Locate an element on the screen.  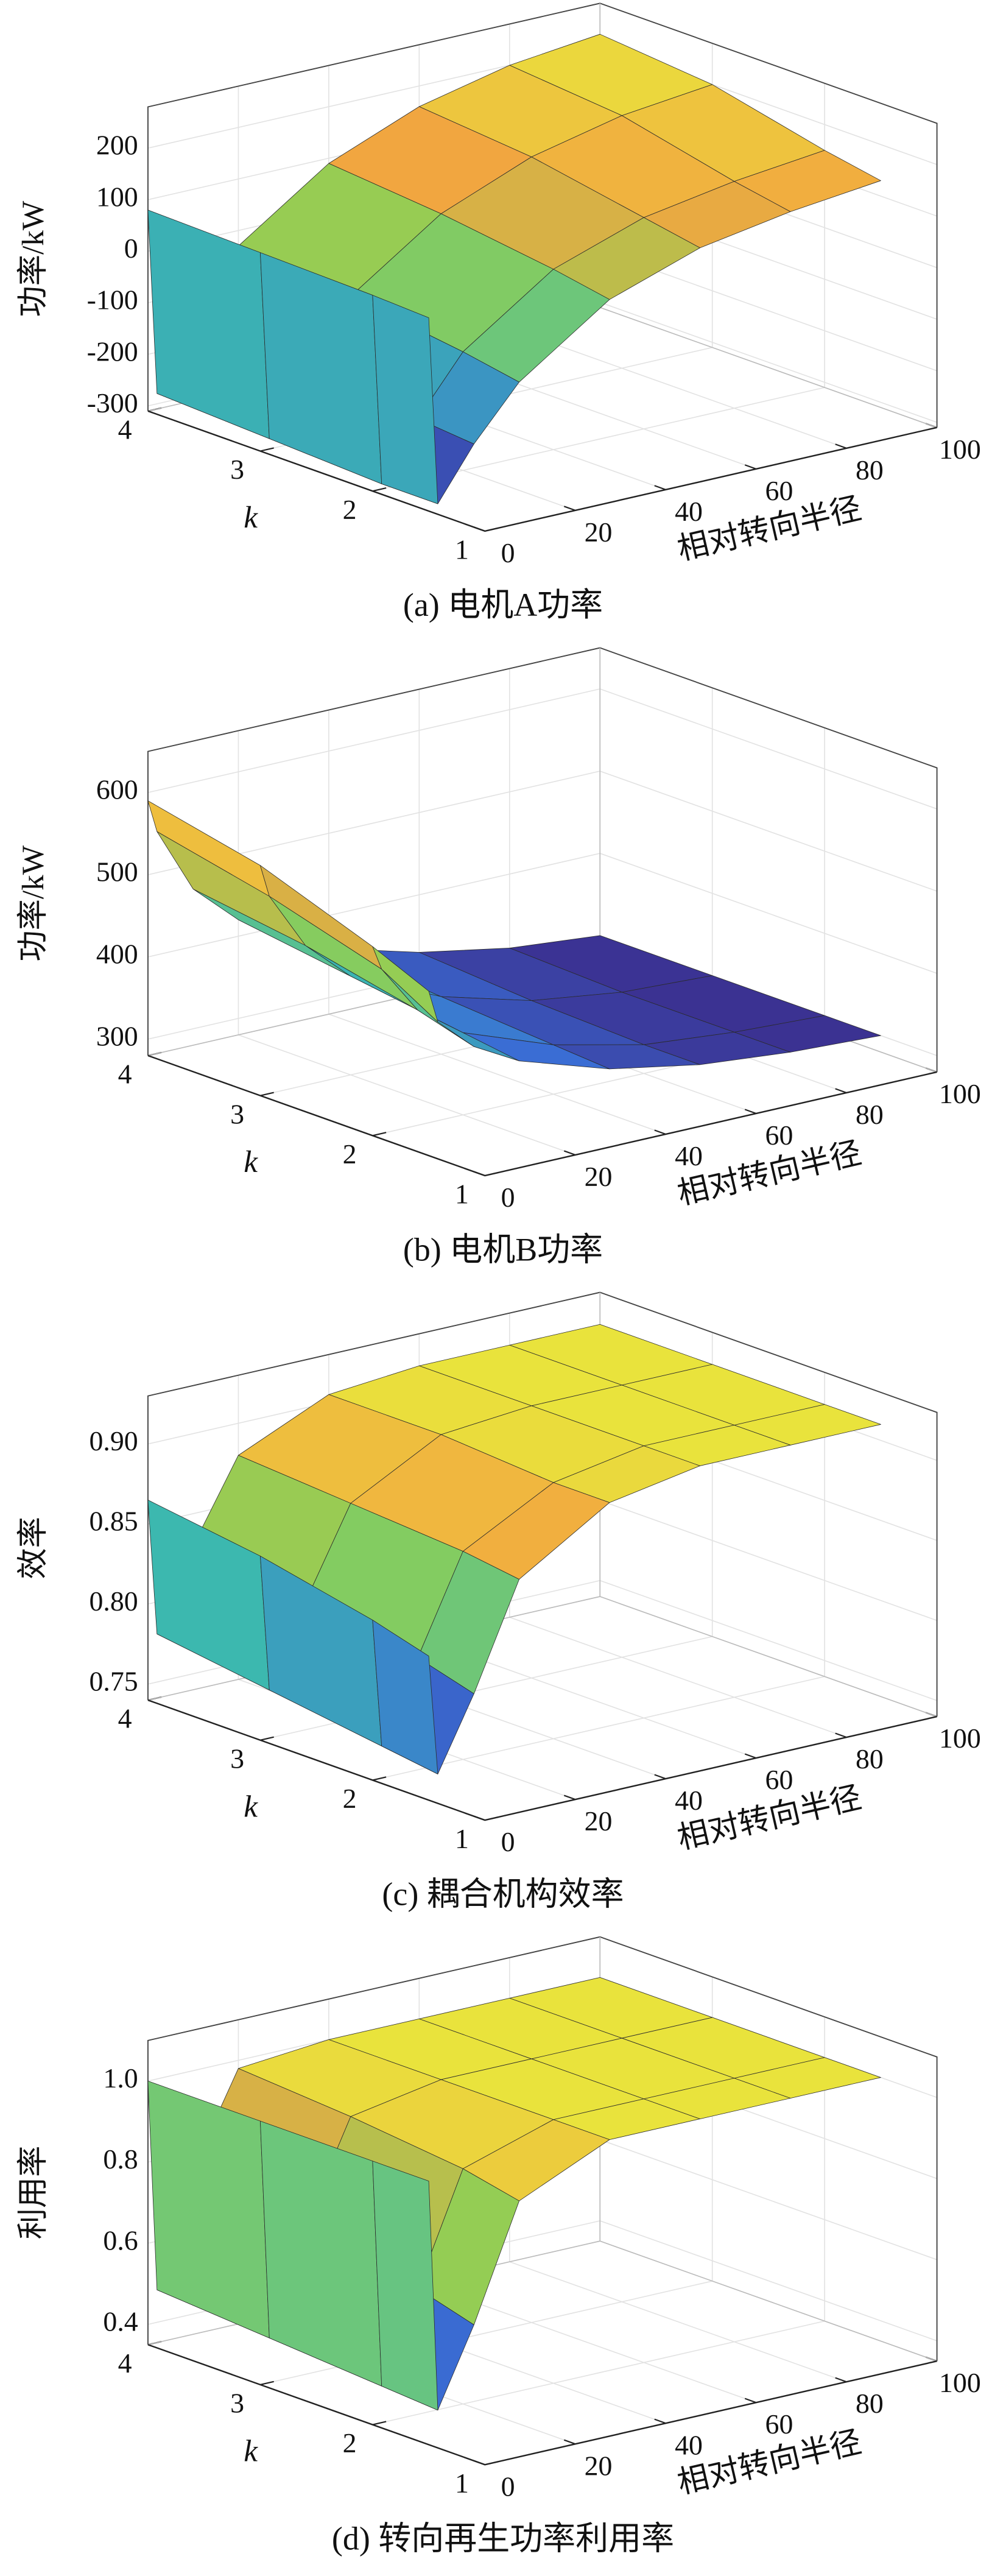
z-tick-label: 0.85 is located at coordinates (113, 1521).